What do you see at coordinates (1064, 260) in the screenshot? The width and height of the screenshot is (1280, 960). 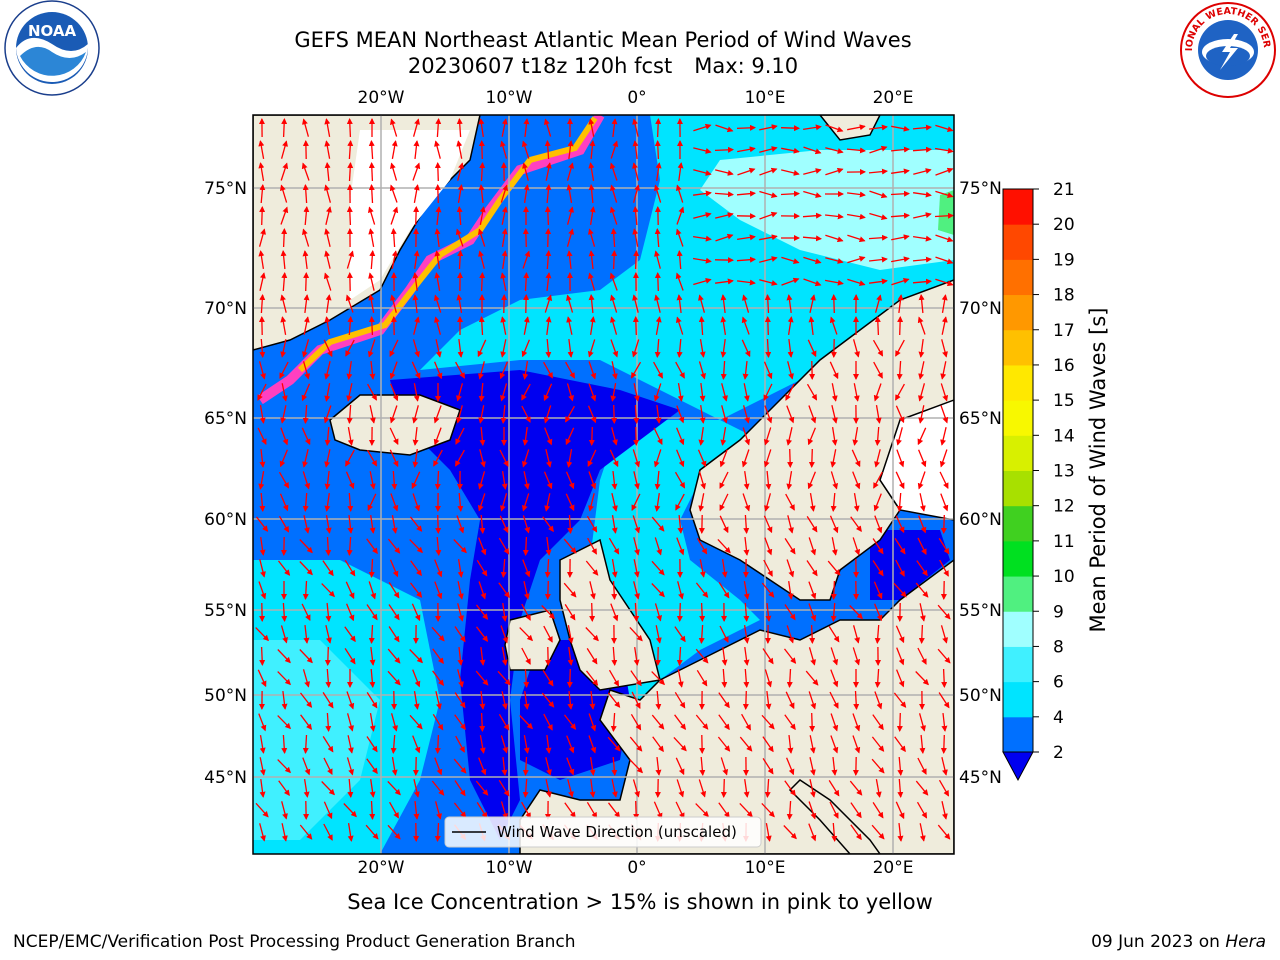 I see `colorbar-tick-label: 19` at bounding box center [1064, 260].